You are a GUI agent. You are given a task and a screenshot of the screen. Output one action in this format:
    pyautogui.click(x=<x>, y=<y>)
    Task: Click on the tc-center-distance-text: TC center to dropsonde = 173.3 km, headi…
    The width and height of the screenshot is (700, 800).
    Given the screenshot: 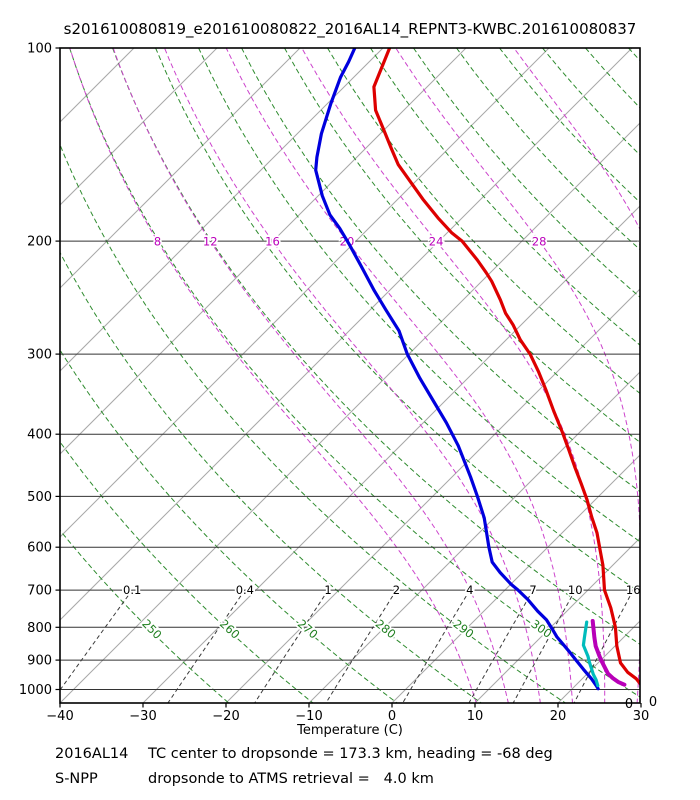 What is the action you would take?
    pyautogui.click(x=350, y=754)
    